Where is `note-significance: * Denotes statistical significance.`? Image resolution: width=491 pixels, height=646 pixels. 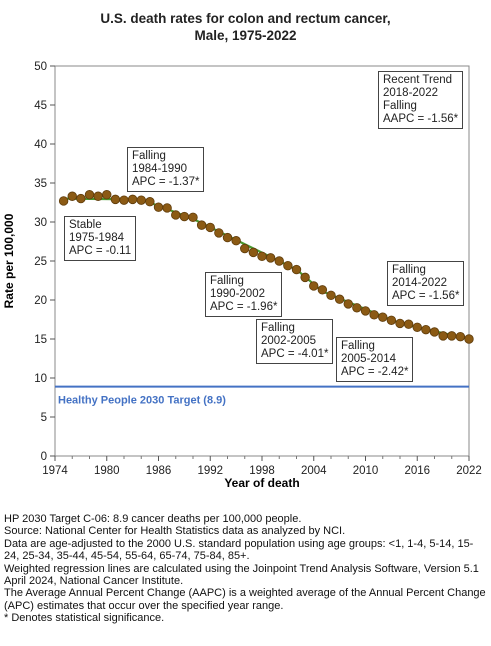
note-significance: * Denotes statistical significance. is located at coordinates (84, 618).